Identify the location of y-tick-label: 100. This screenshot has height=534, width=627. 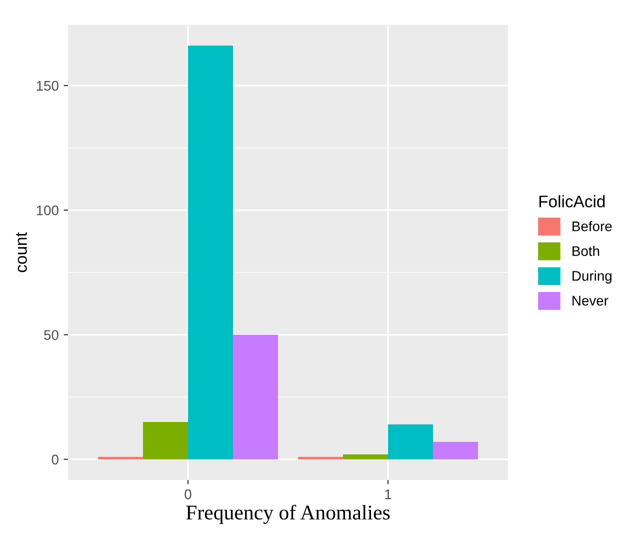
(47, 210).